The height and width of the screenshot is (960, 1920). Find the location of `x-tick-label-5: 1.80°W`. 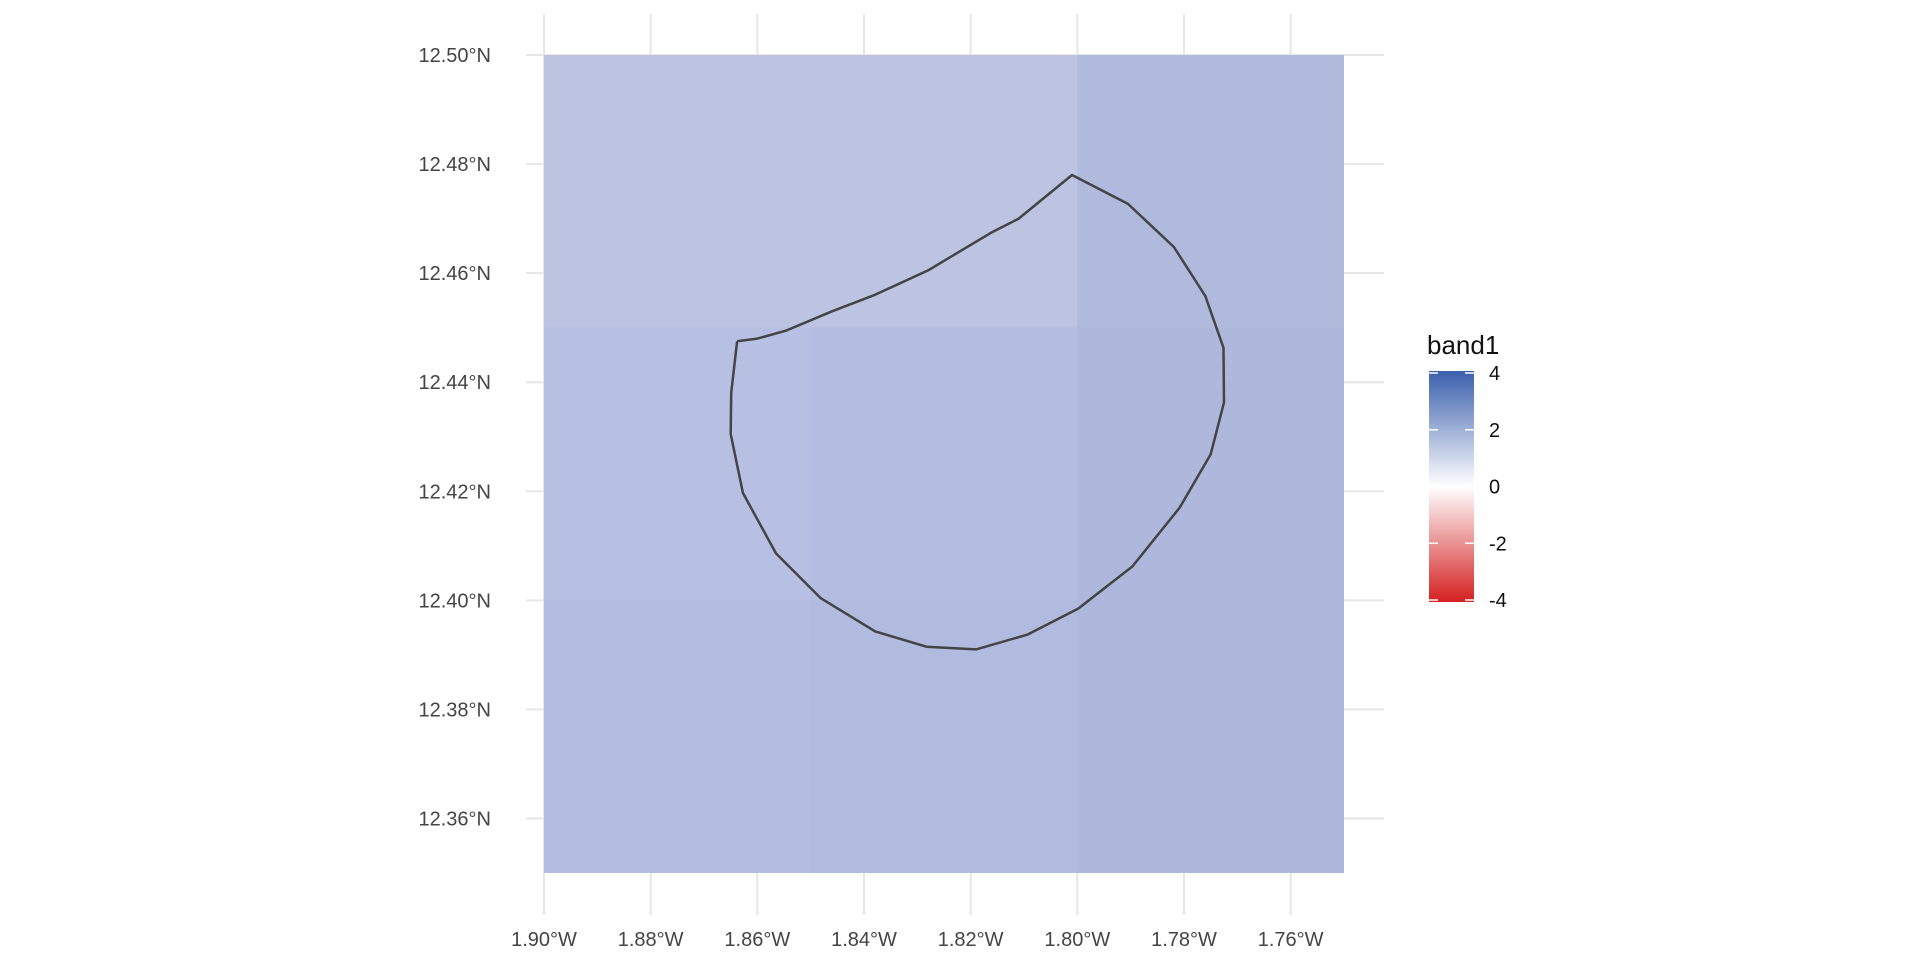

x-tick-label-5: 1.80°W is located at coordinates (1077, 940).